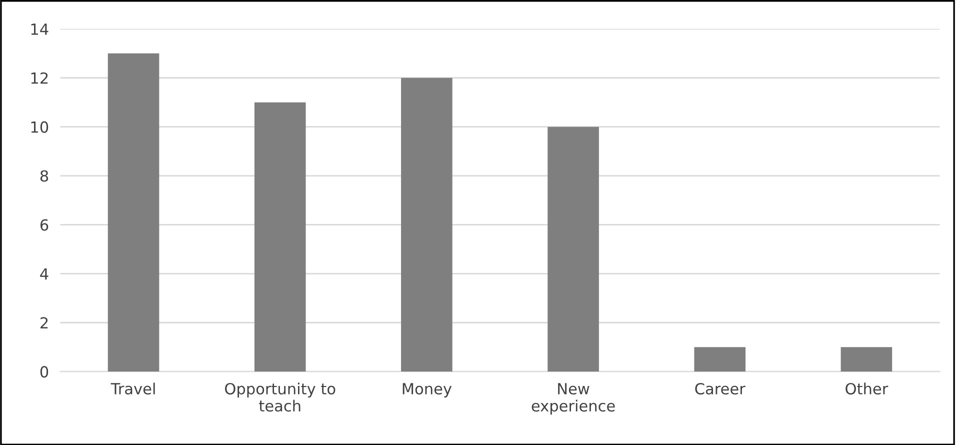 The height and width of the screenshot is (445, 956). I want to click on y-tick-label: 4, so click(44, 274).